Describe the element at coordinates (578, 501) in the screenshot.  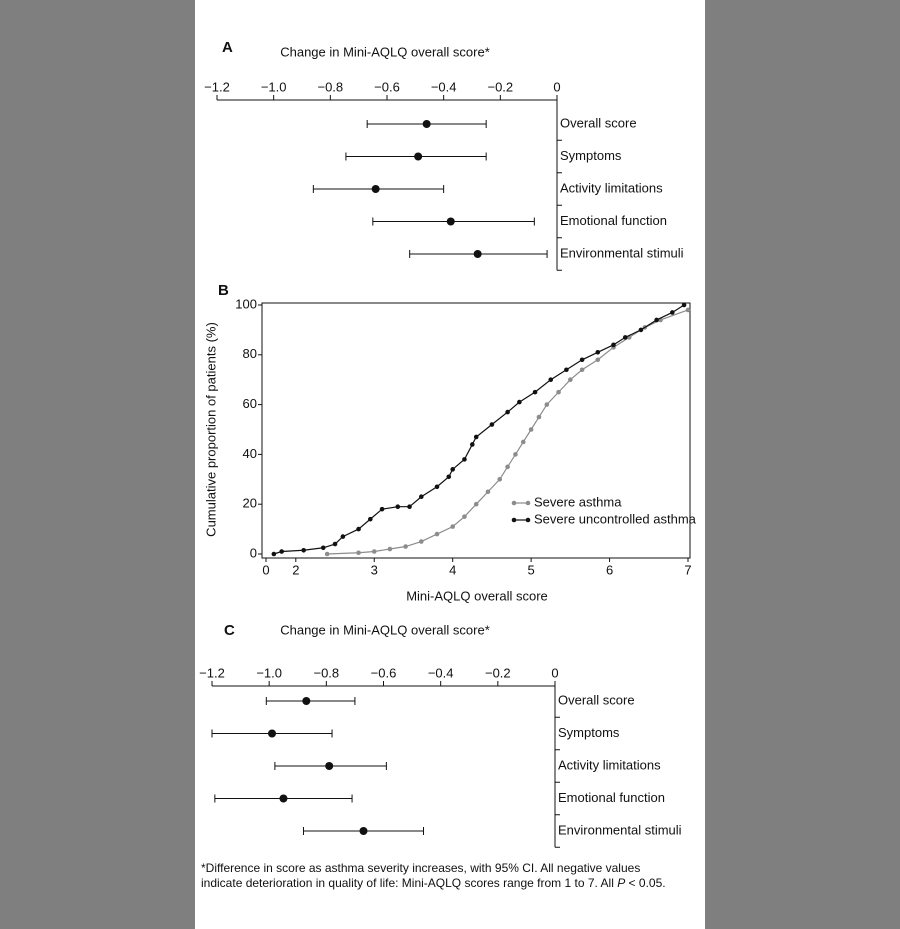
I see `legend-label: Severe asthma` at that location.